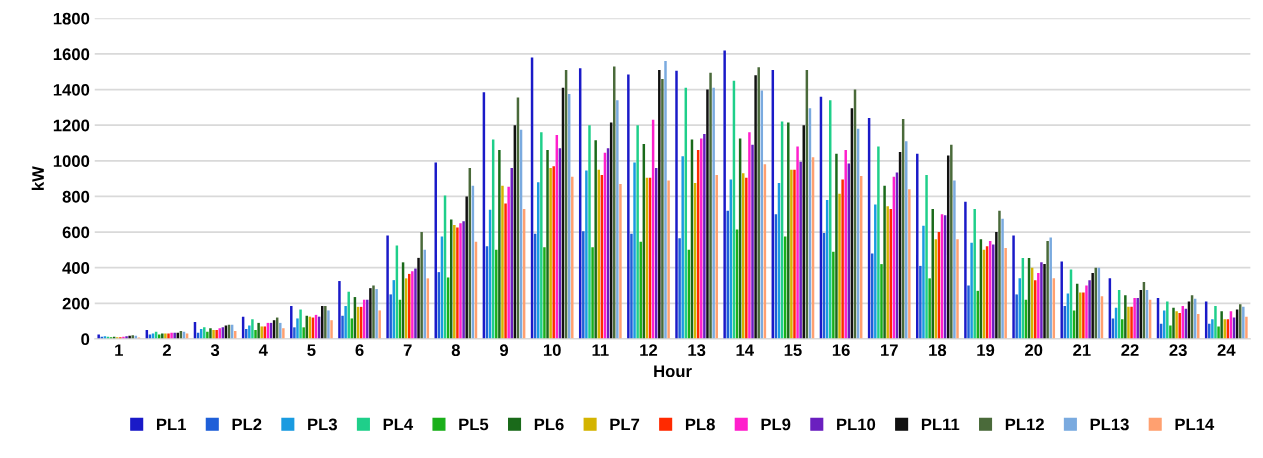  I want to click on x-tick-label: 13, so click(697, 350).